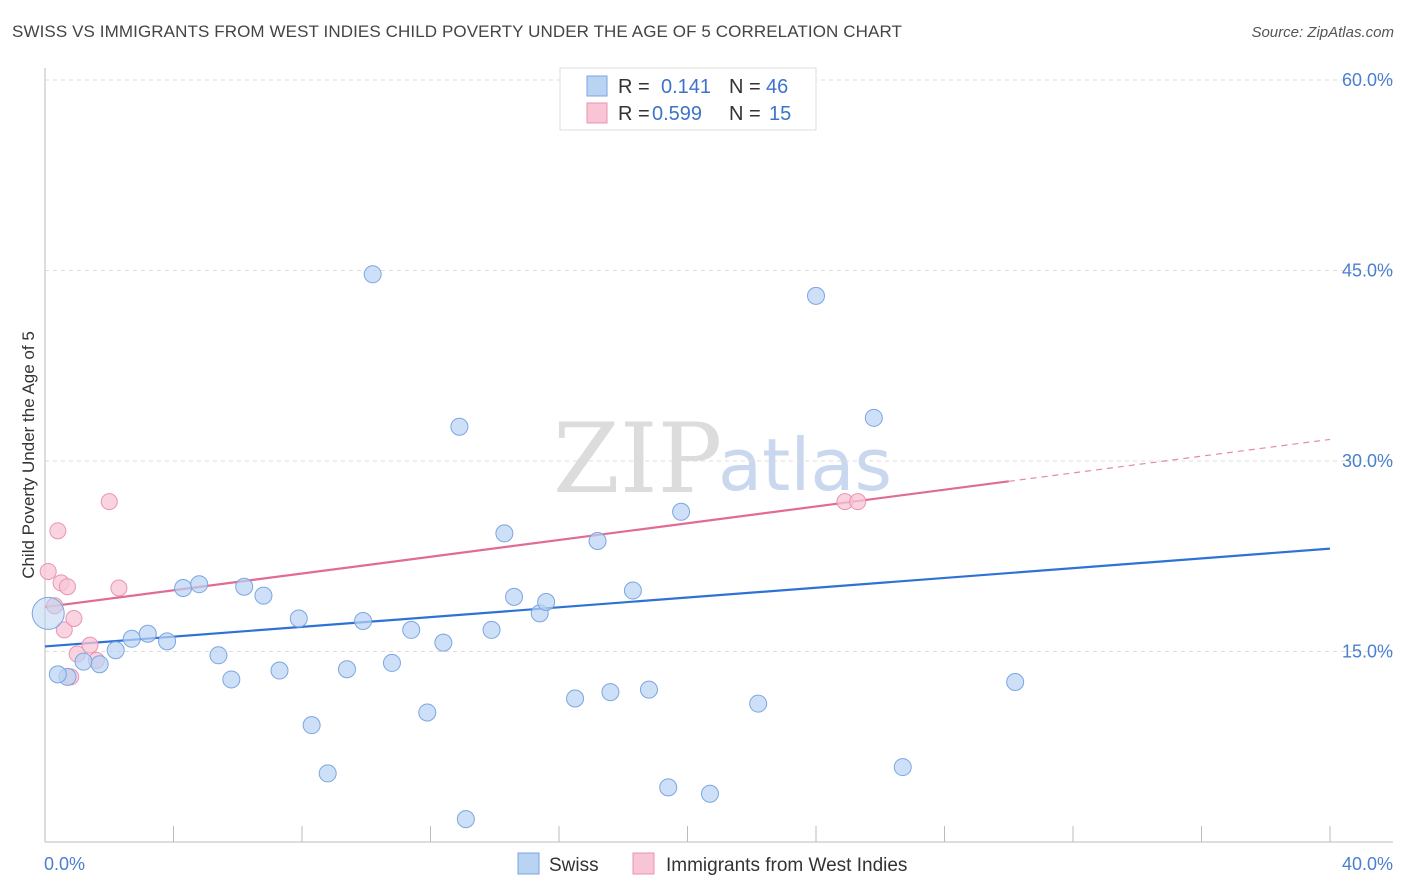  I want to click on series-legend: Swiss Immigrants from West Indies, so click(712, 864).